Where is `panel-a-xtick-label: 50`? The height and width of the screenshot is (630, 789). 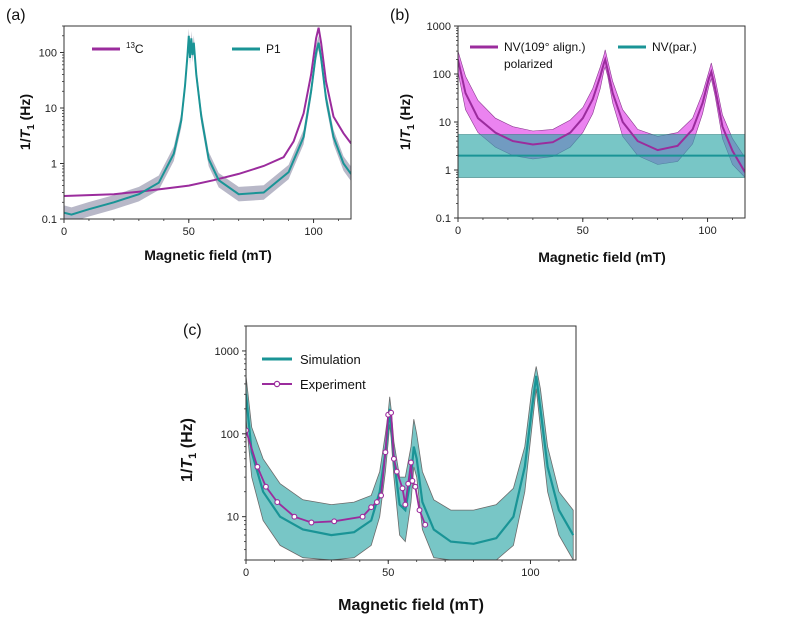 panel-a-xtick-label: 50 is located at coordinates (189, 232).